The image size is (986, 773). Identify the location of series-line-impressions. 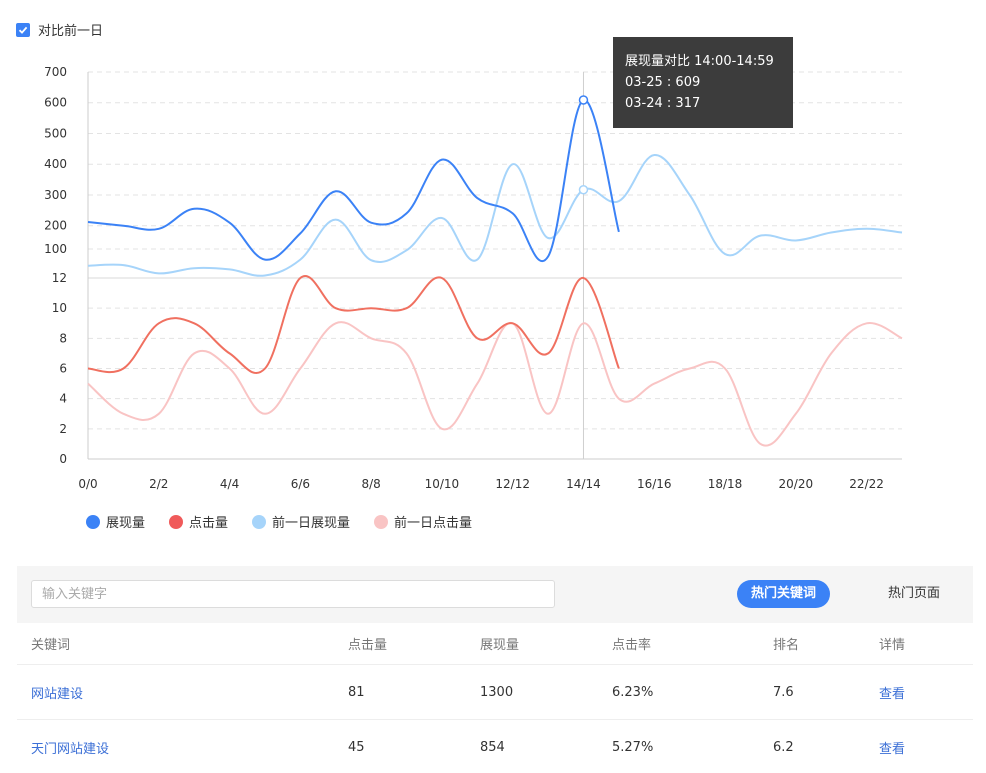
(353, 180).